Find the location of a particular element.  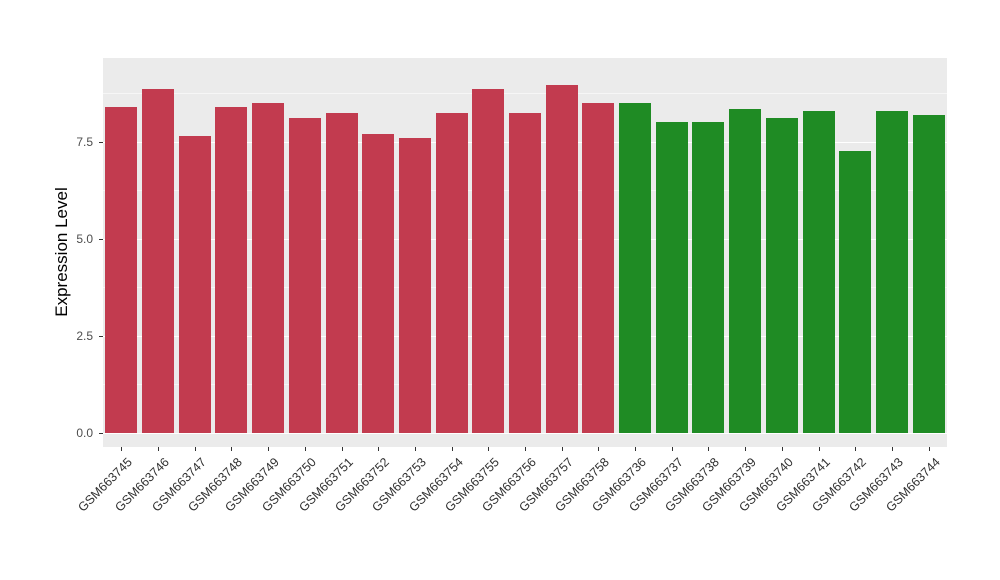

bar-GSM663751 is located at coordinates (341, 272).